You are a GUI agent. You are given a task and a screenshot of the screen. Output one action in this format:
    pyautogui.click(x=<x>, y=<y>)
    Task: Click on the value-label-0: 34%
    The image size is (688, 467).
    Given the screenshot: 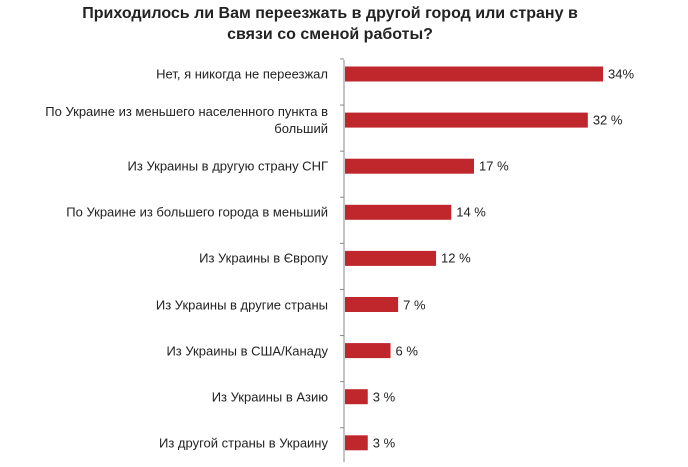 What is the action you would take?
    pyautogui.click(x=621, y=74)
    